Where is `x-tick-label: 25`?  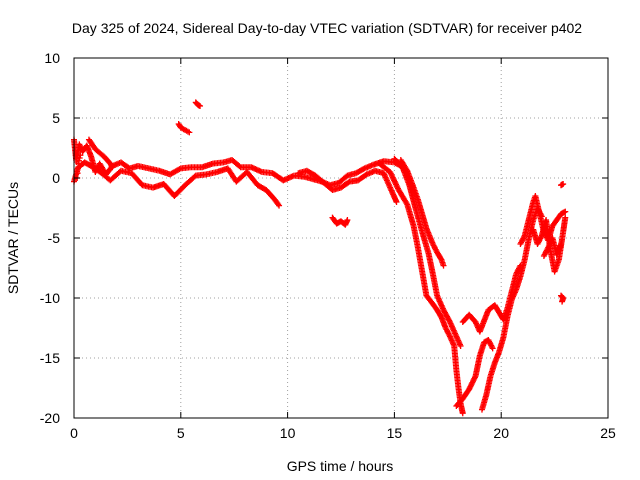
x-tick-label: 25 is located at coordinates (608, 433).